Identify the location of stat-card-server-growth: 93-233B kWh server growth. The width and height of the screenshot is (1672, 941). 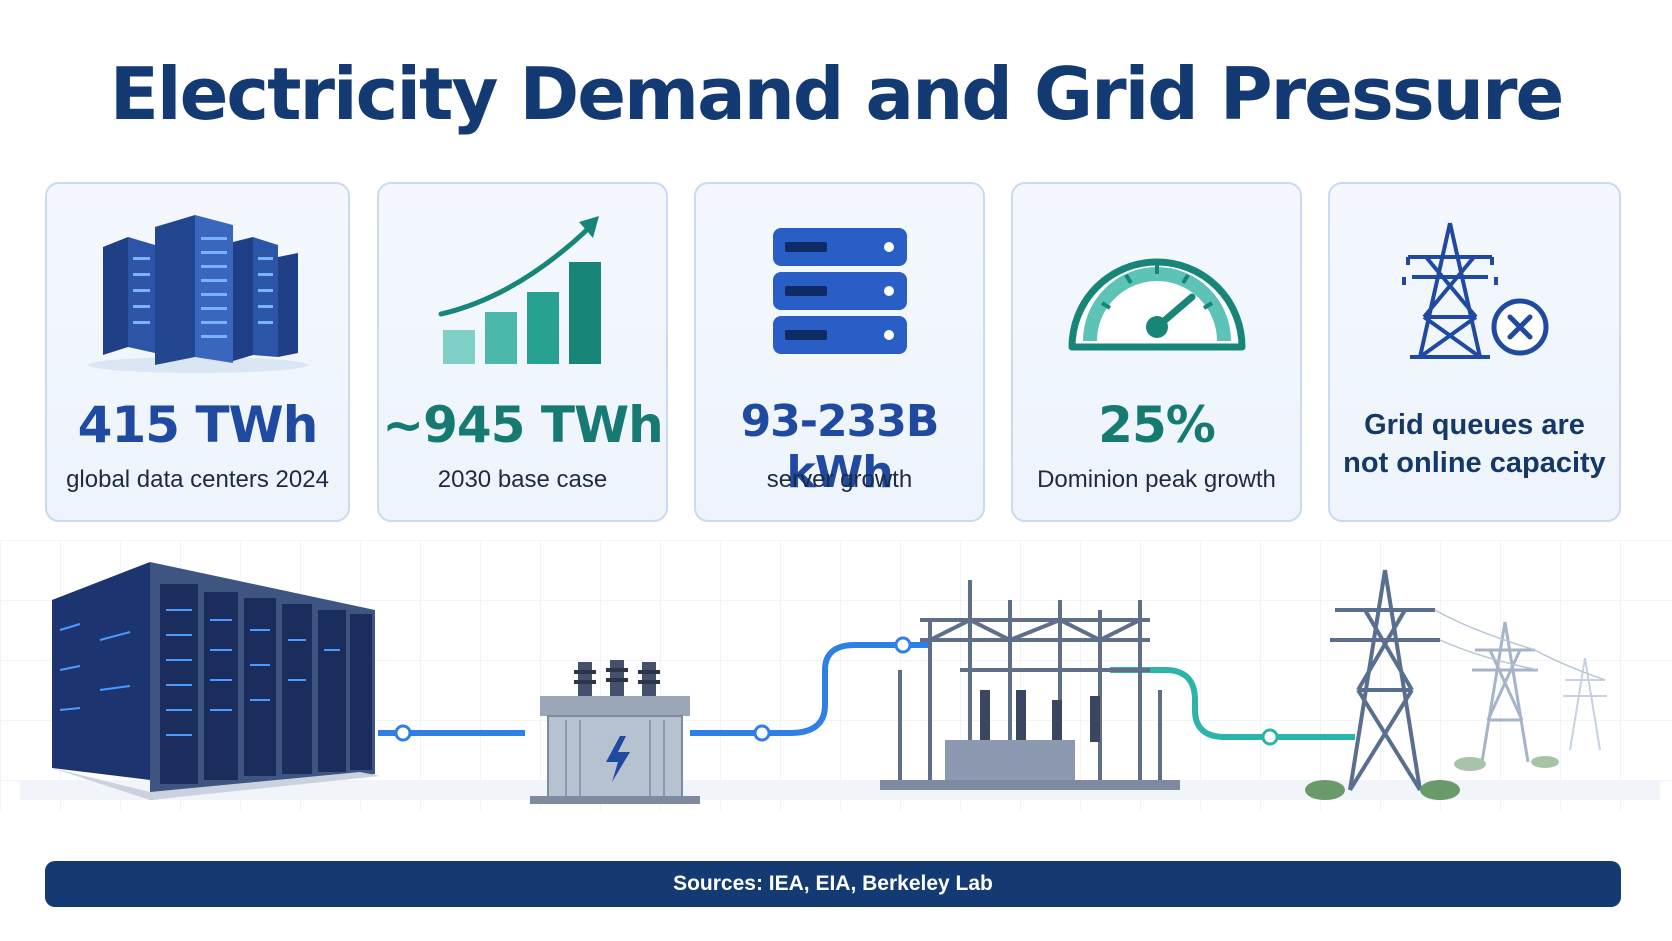
(839, 352).